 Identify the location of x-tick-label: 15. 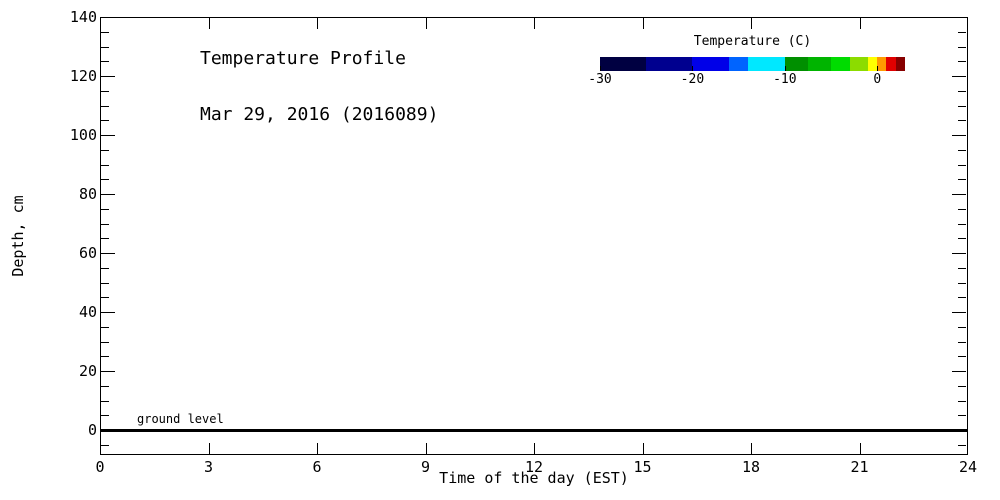
(642, 467).